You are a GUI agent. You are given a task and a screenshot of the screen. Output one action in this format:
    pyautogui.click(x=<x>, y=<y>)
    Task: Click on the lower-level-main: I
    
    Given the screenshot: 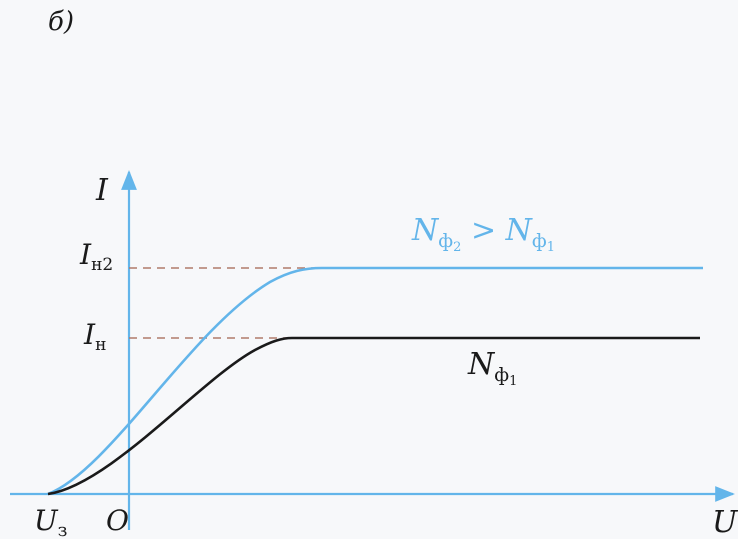 What is the action you would take?
    pyautogui.click(x=89, y=334)
    